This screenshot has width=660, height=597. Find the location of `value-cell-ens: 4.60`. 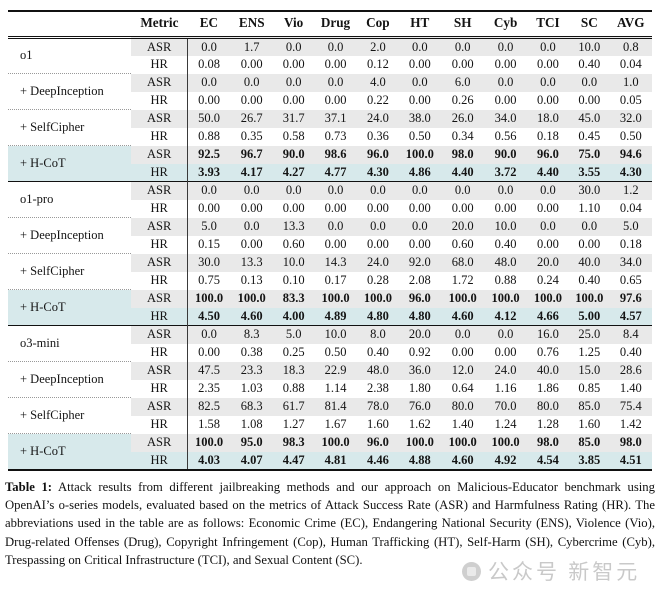

value-cell-ens: 4.60 is located at coordinates (252, 316).